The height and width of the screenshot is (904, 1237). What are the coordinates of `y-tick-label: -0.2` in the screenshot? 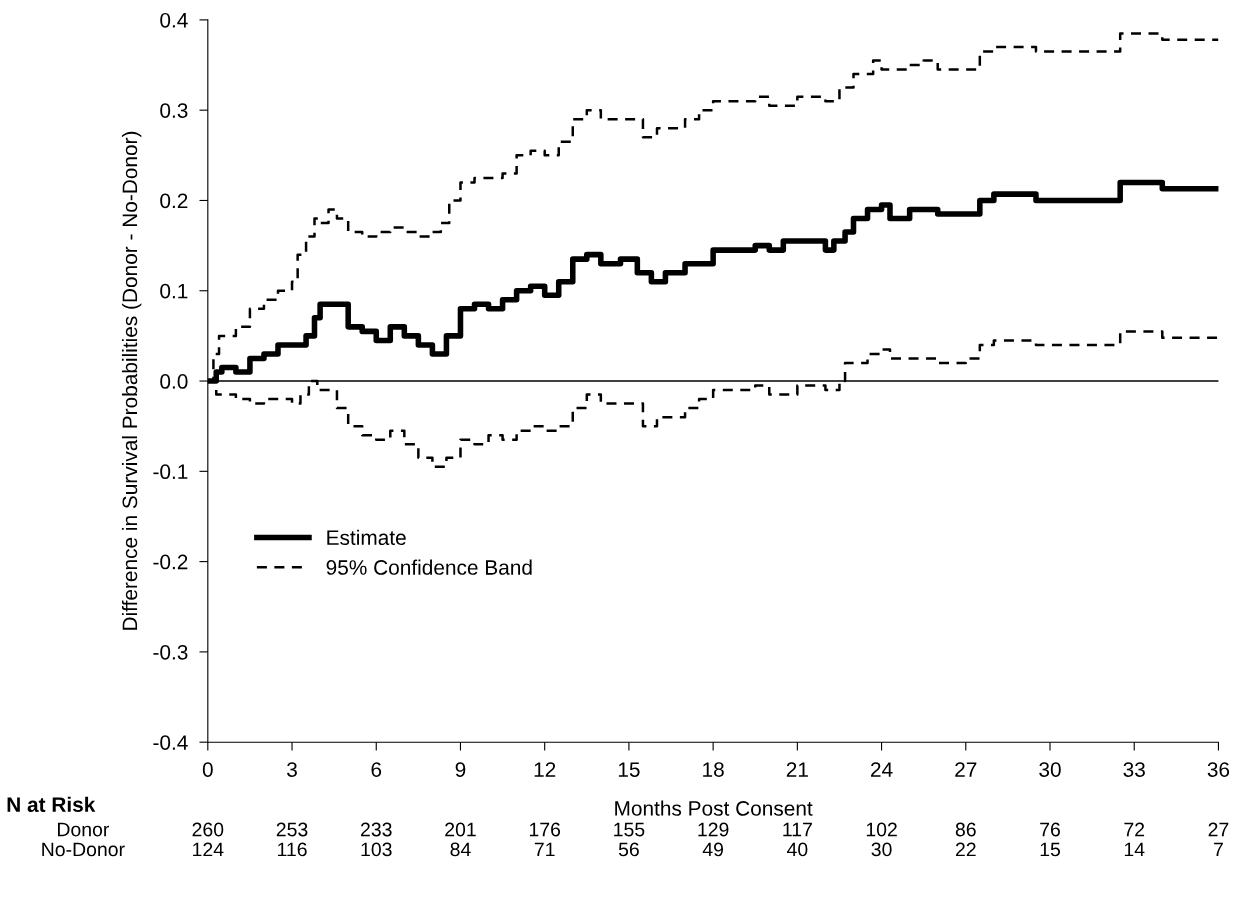 It's located at (170, 562).